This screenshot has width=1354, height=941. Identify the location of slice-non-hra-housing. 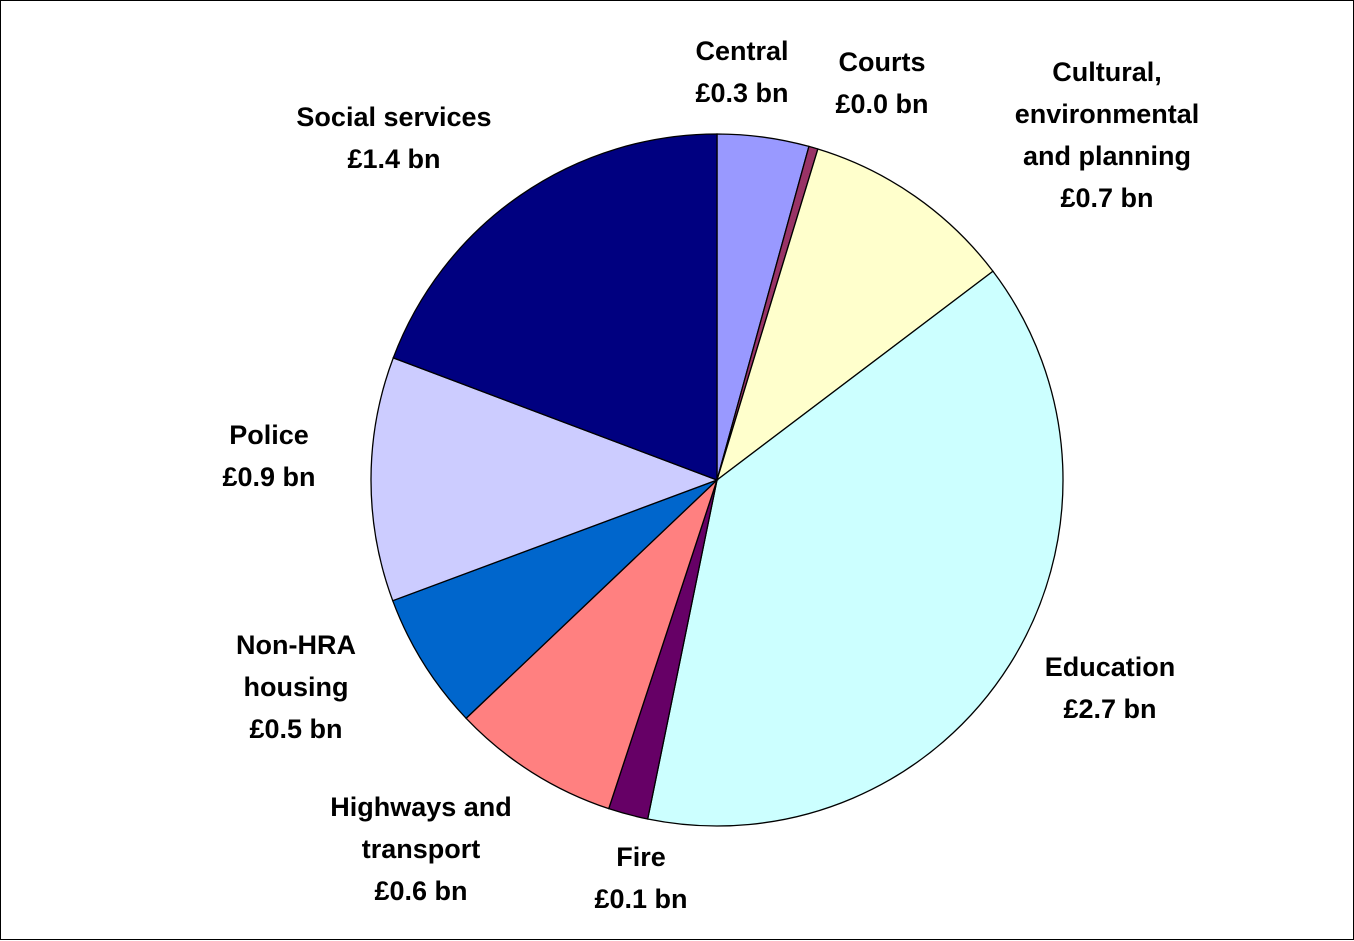
(554, 599).